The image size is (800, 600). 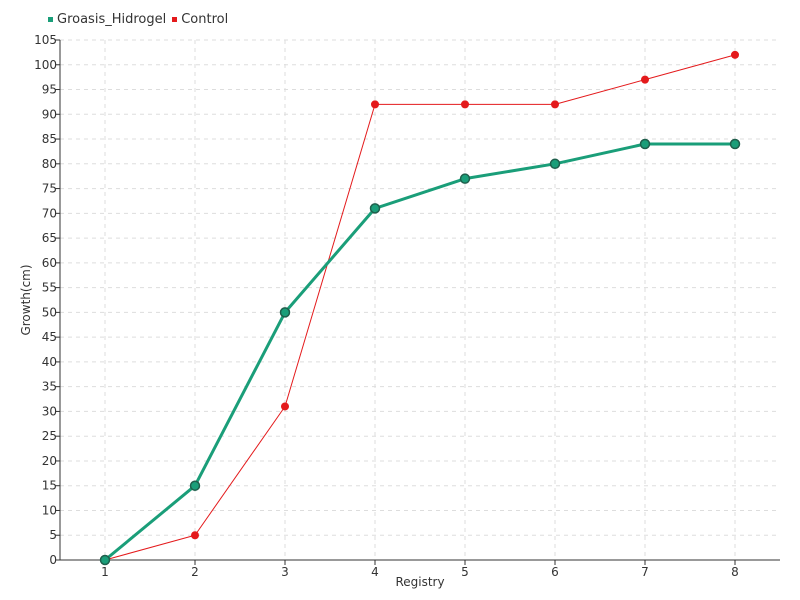 I want to click on y-tick-label: 45, so click(x=49, y=337).